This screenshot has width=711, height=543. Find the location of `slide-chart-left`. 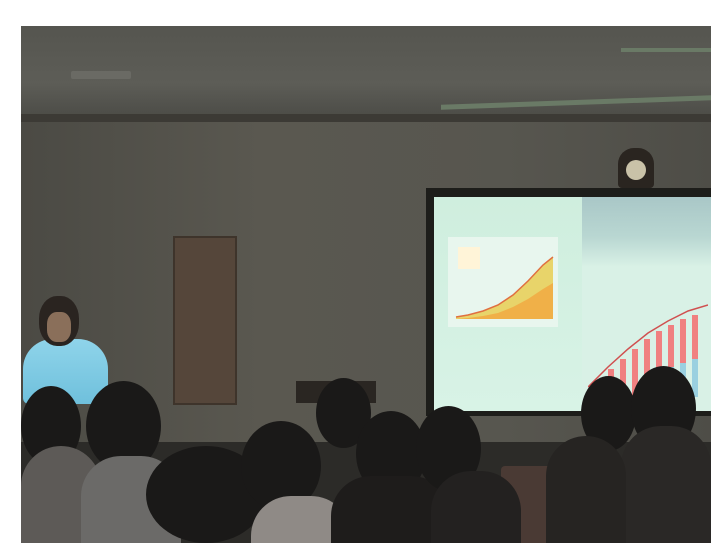

slide-chart-left is located at coordinates (503, 282).